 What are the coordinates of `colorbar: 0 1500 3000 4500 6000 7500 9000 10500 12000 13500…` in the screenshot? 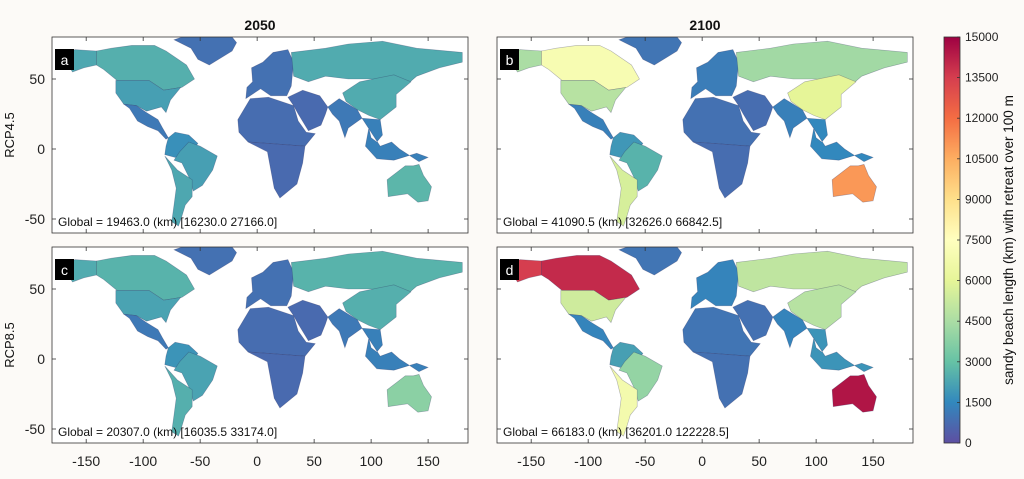 It's located at (979, 240).